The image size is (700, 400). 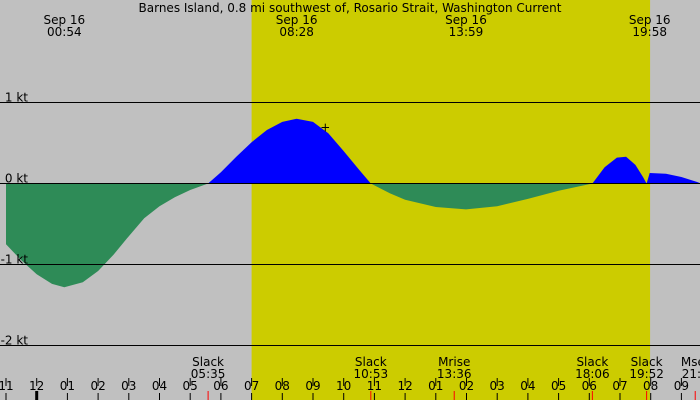 What do you see at coordinates (649, 32) in the screenshot?
I see `top-label-time: 19:58` at bounding box center [649, 32].